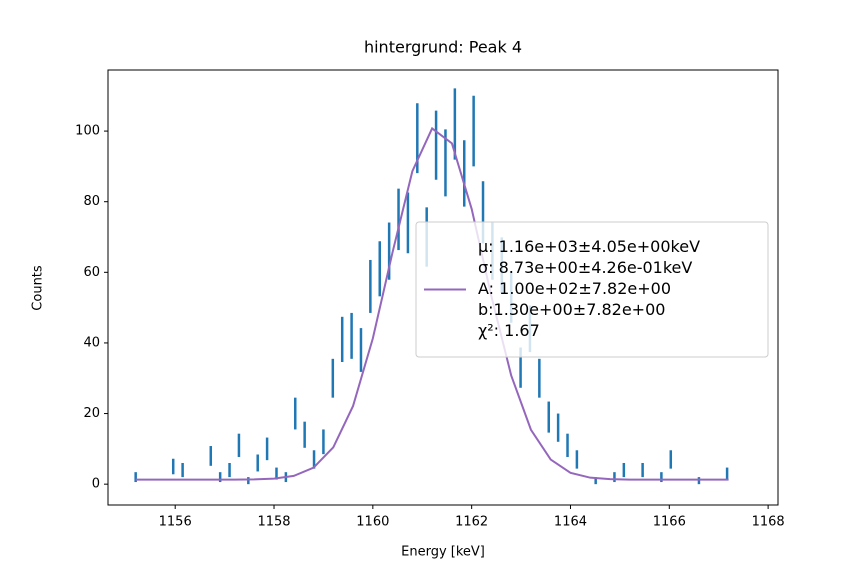 The height and width of the screenshot is (580, 864). I want to click on x-tick-label: 1168, so click(768, 522).